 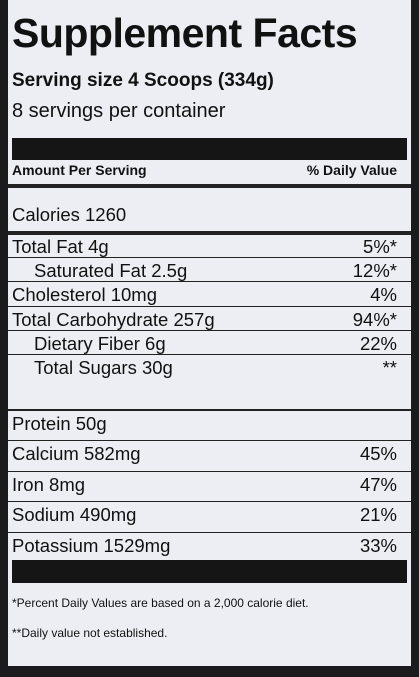 What do you see at coordinates (378, 343) in the screenshot?
I see `daily-value: 22%` at bounding box center [378, 343].